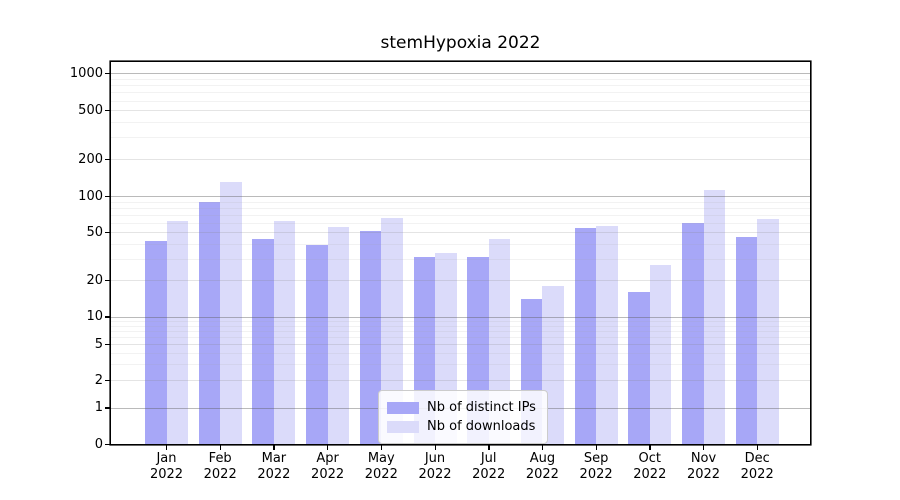 The image size is (900, 500). What do you see at coordinates (757, 447) in the screenshot?
I see `x-tickmark-dec` at bounding box center [757, 447].